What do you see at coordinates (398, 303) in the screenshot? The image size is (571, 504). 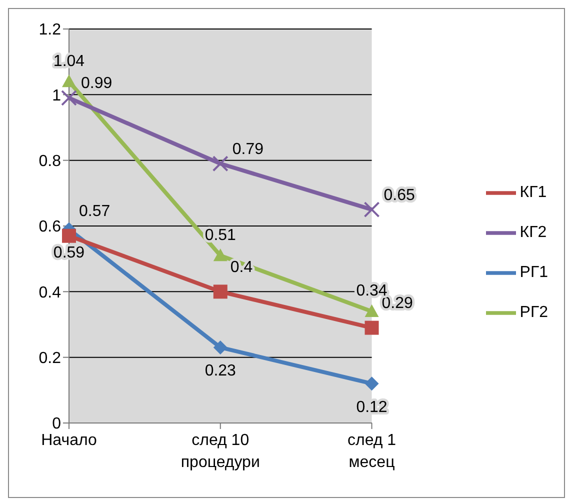 I see `data-label: 0.29` at bounding box center [398, 303].